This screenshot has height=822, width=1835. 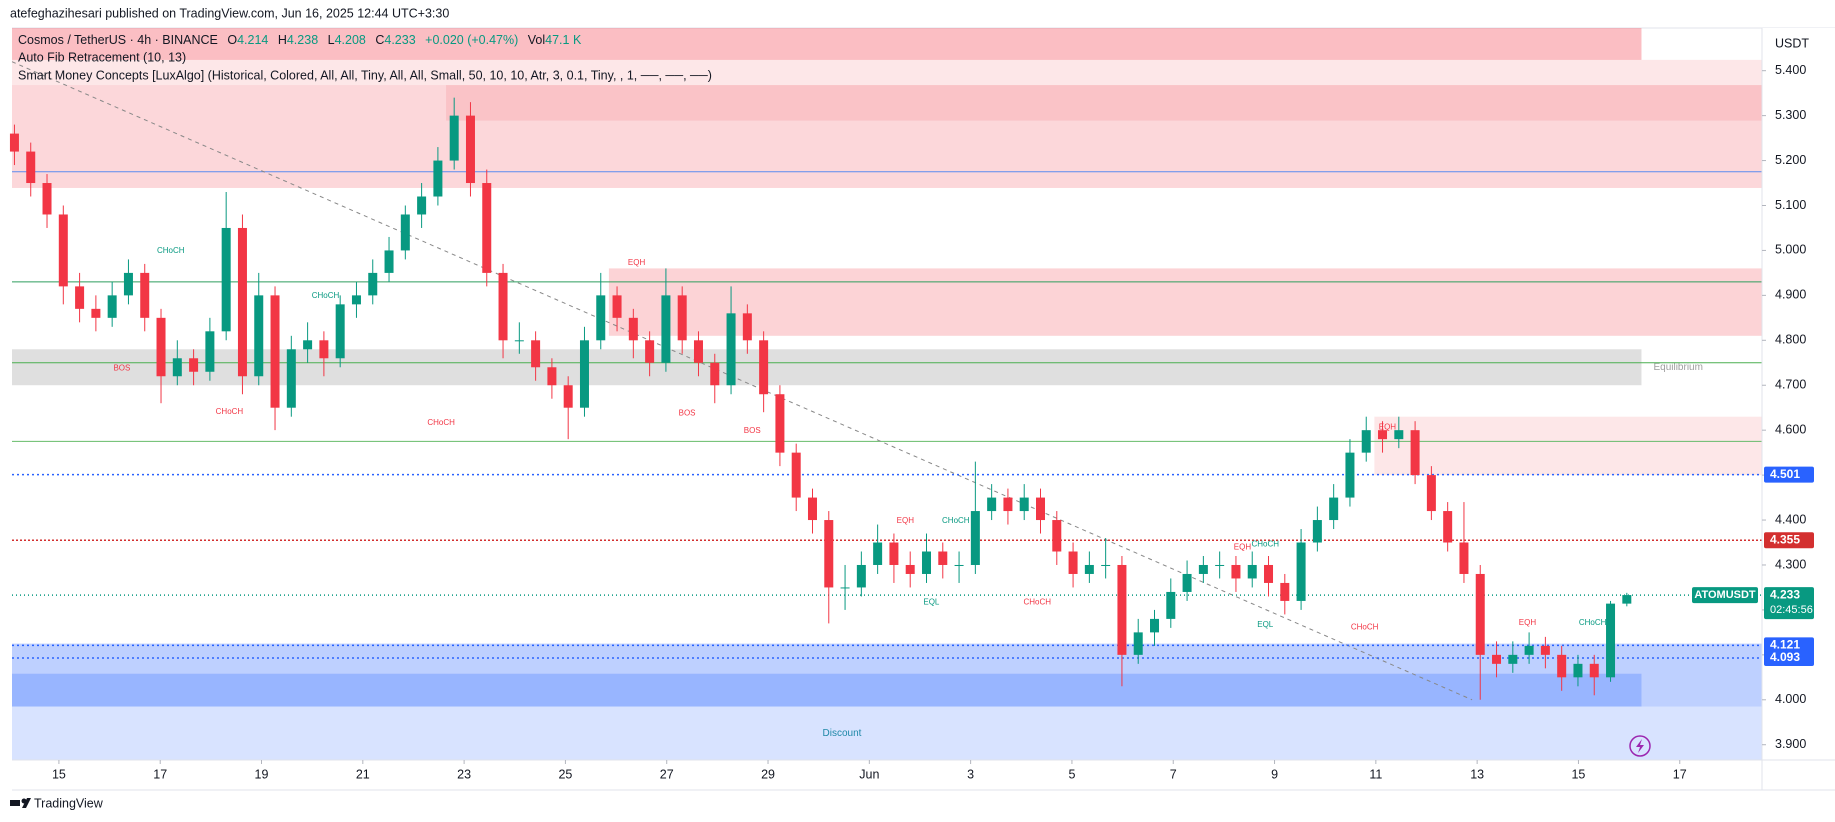 What do you see at coordinates (1790, 70) in the screenshot?
I see `y-tick-label: 5.400` at bounding box center [1790, 70].